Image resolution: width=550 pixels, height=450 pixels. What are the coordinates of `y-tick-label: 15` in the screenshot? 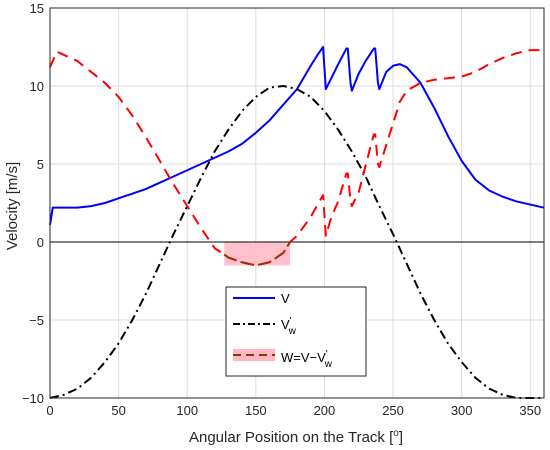 It's located at (37, 8).